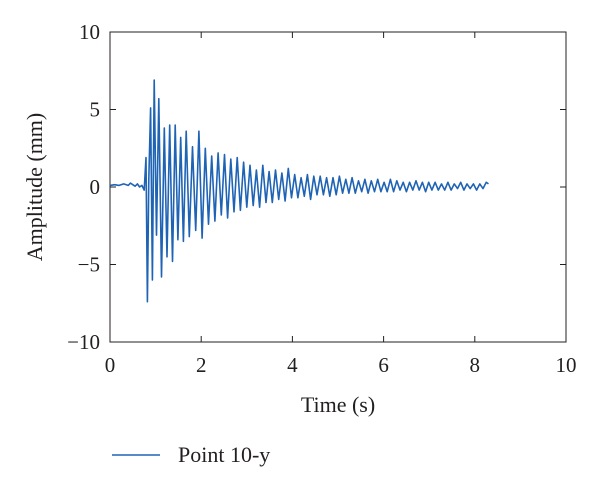  I want to click on y-tick-label: −10, so click(83, 342).